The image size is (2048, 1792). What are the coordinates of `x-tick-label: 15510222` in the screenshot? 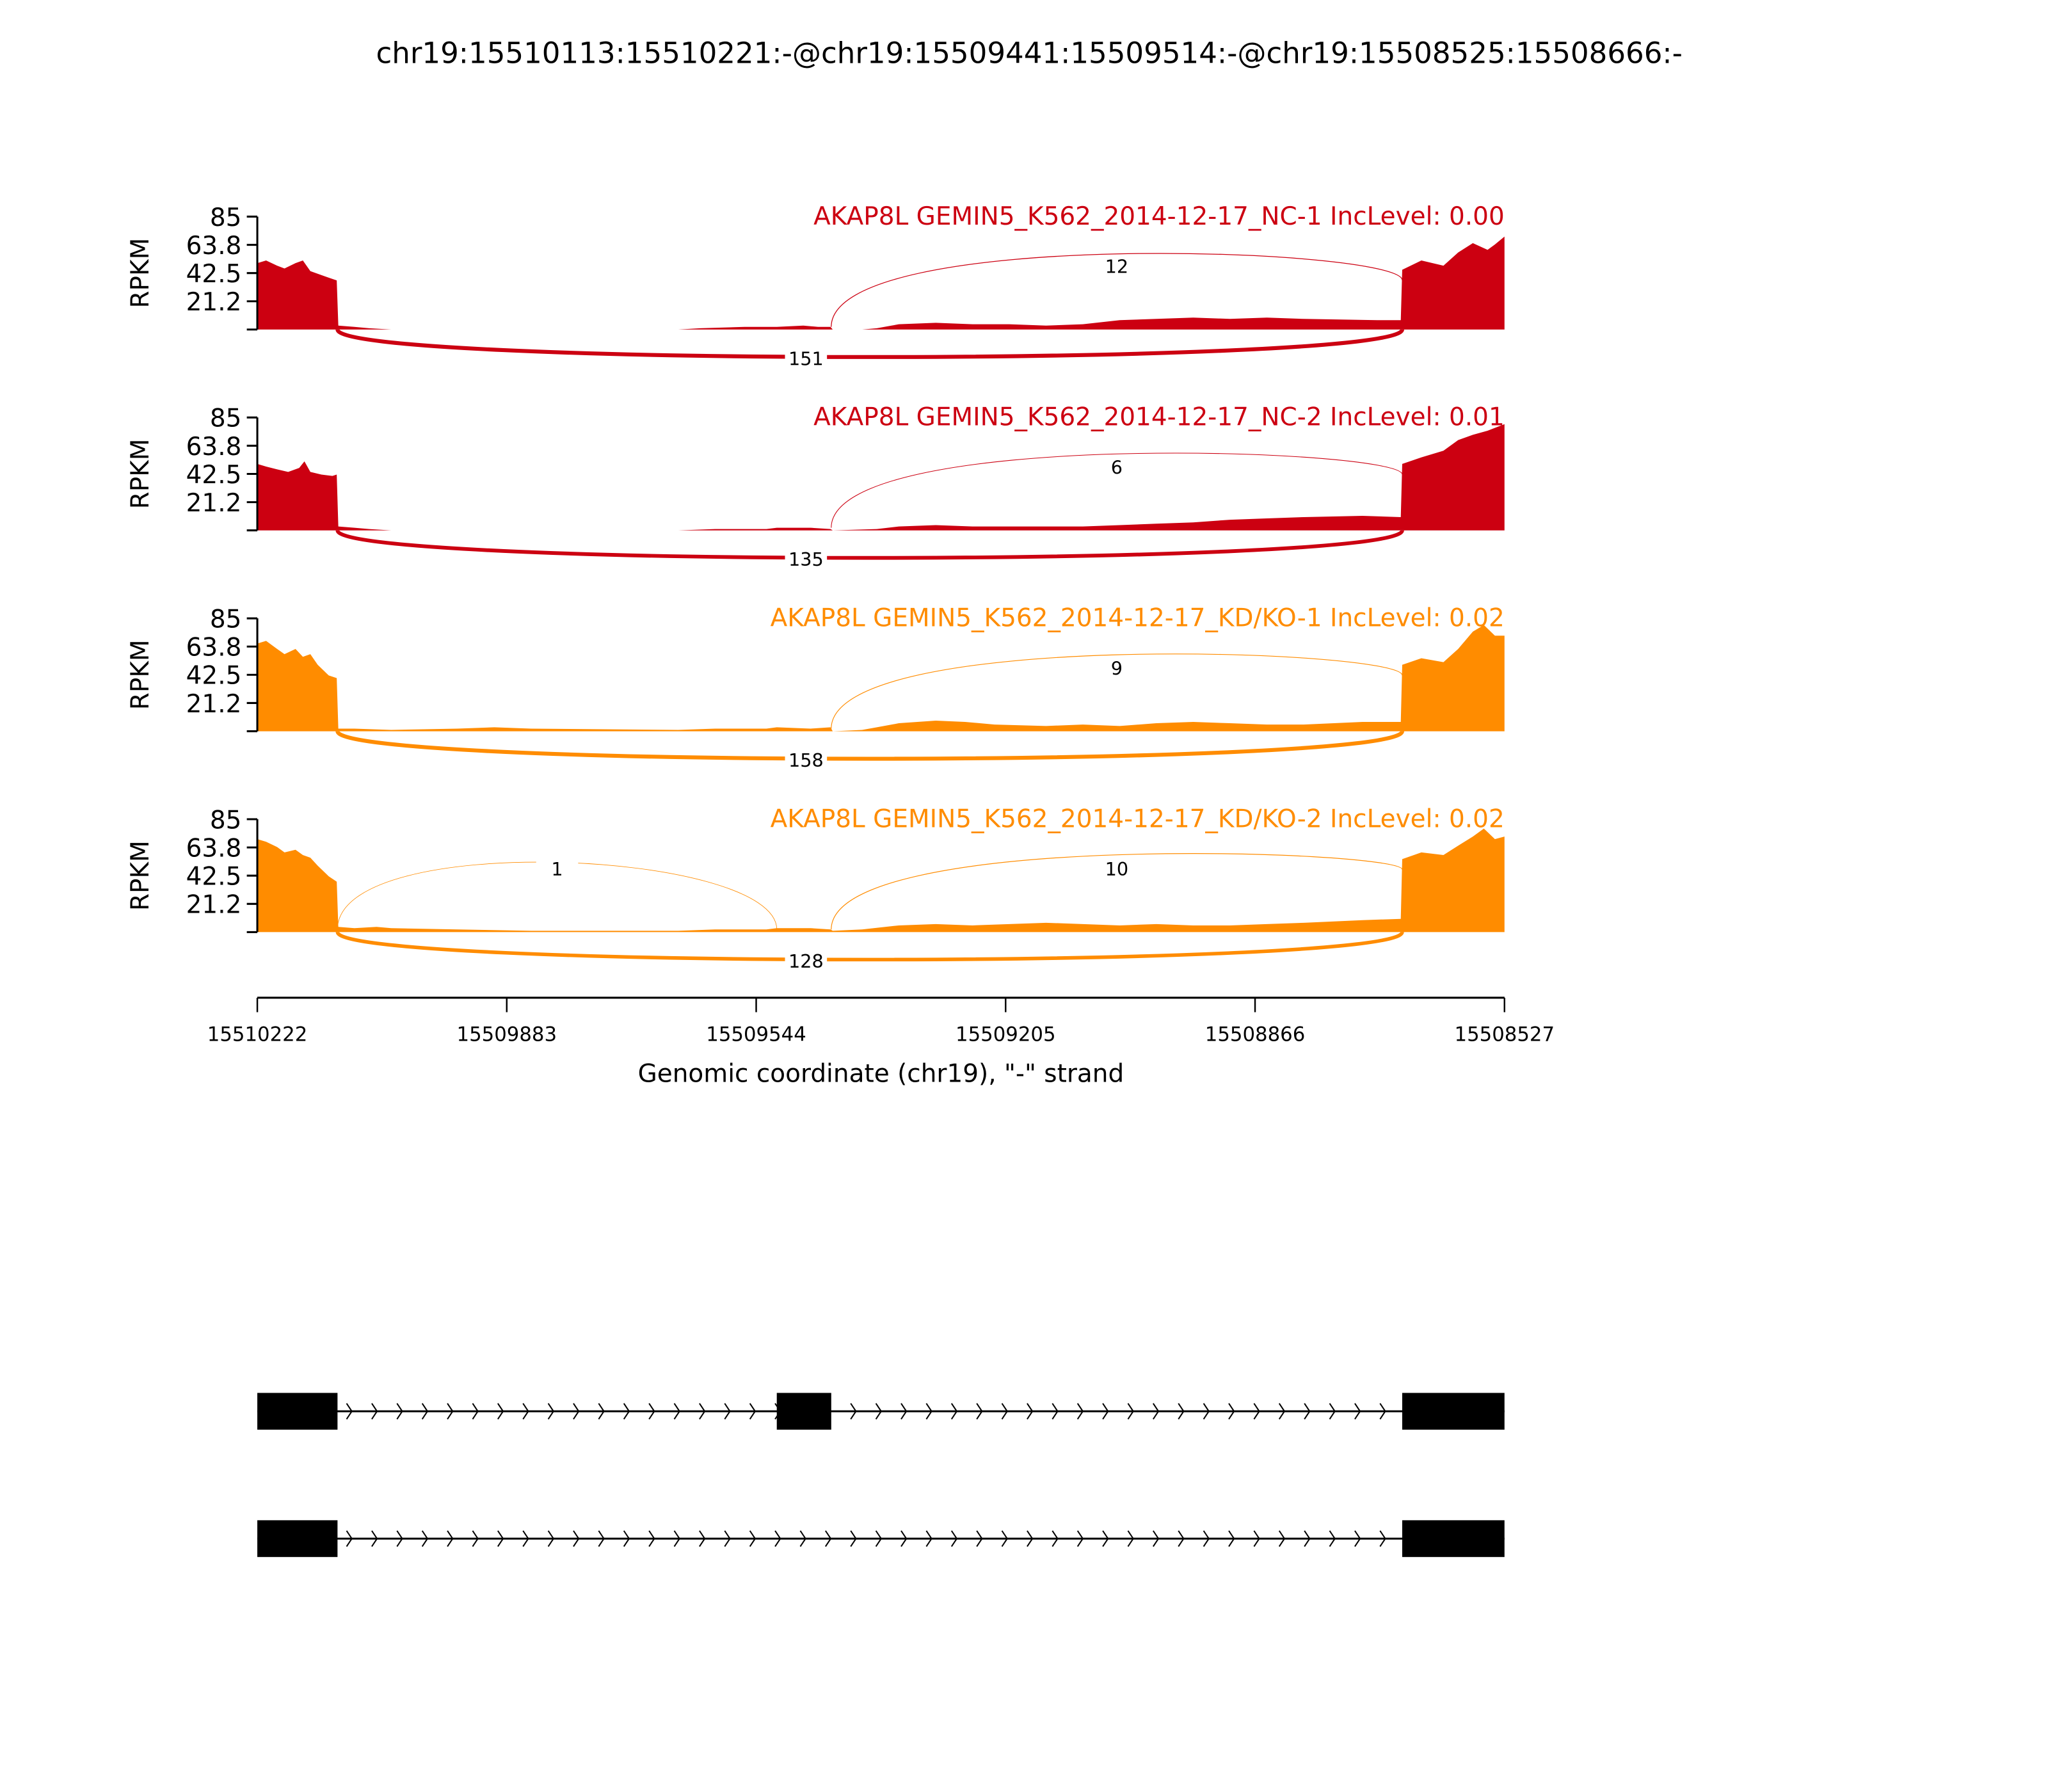 It's located at (257, 1034).